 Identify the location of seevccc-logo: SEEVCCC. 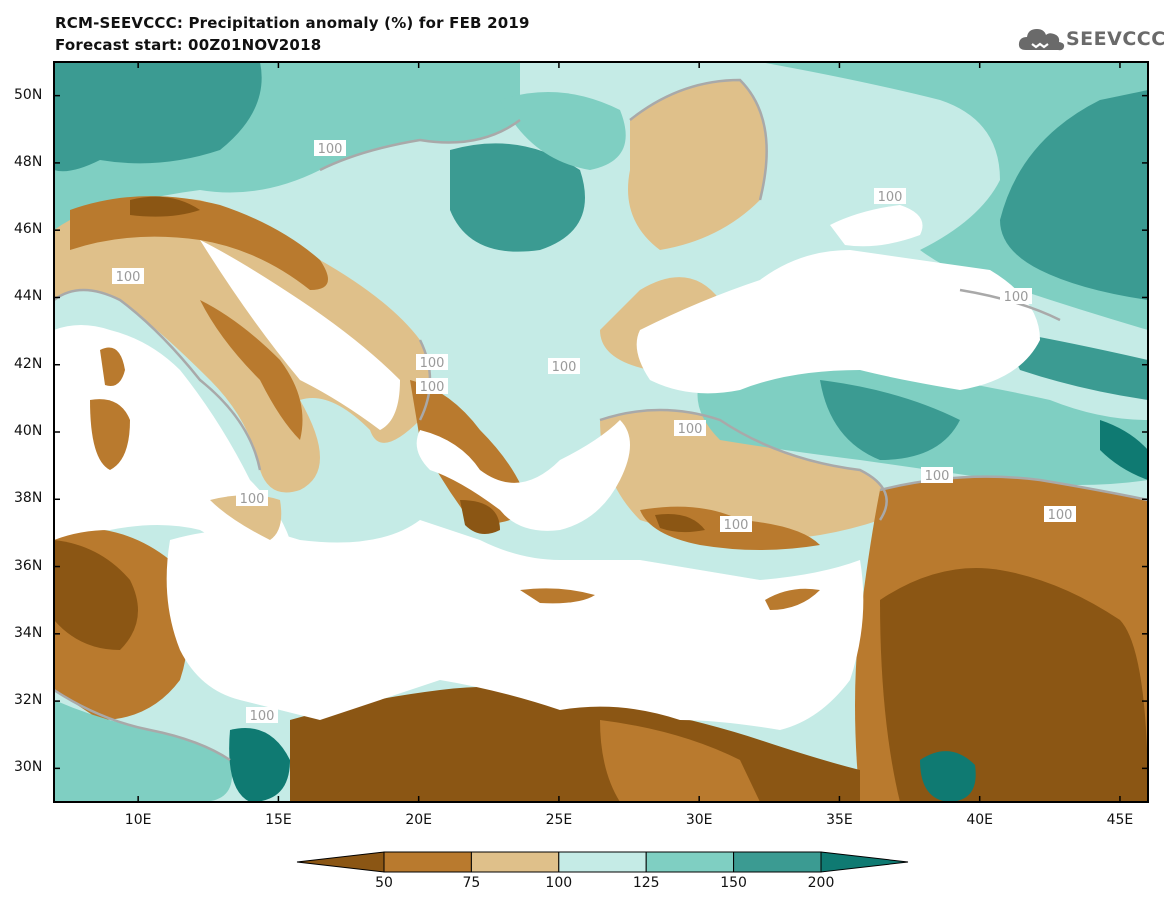
(1091, 40).